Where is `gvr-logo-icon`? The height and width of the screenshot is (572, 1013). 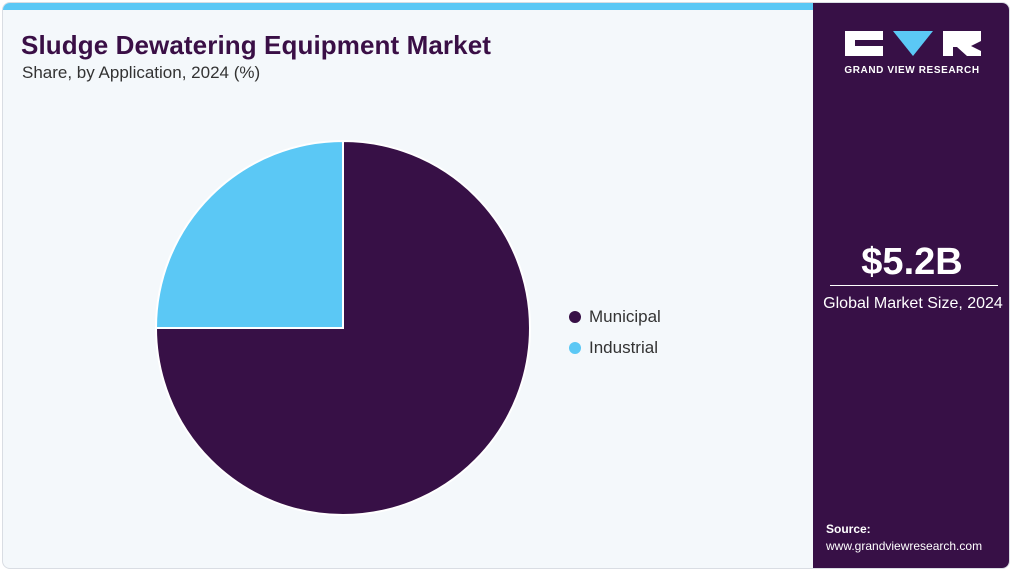
gvr-logo-icon is located at coordinates (913, 43).